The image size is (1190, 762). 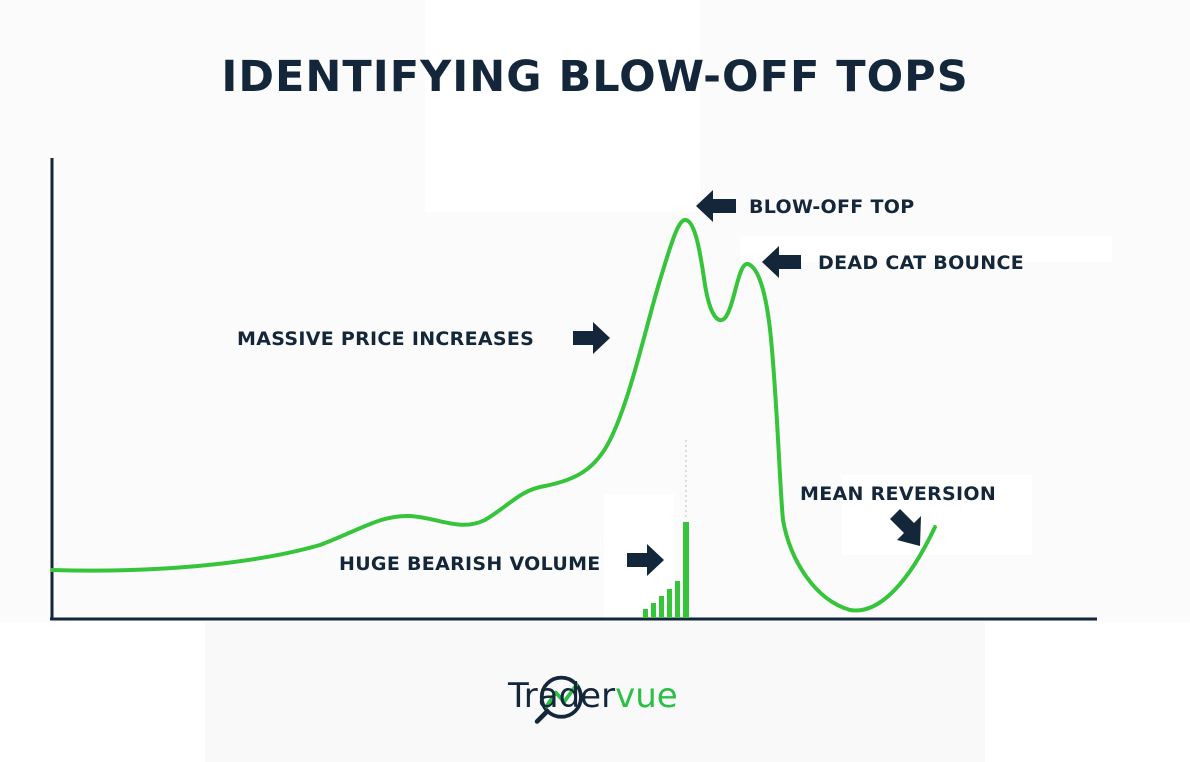 I want to click on brand-name: Tradervue, so click(x=593, y=696).